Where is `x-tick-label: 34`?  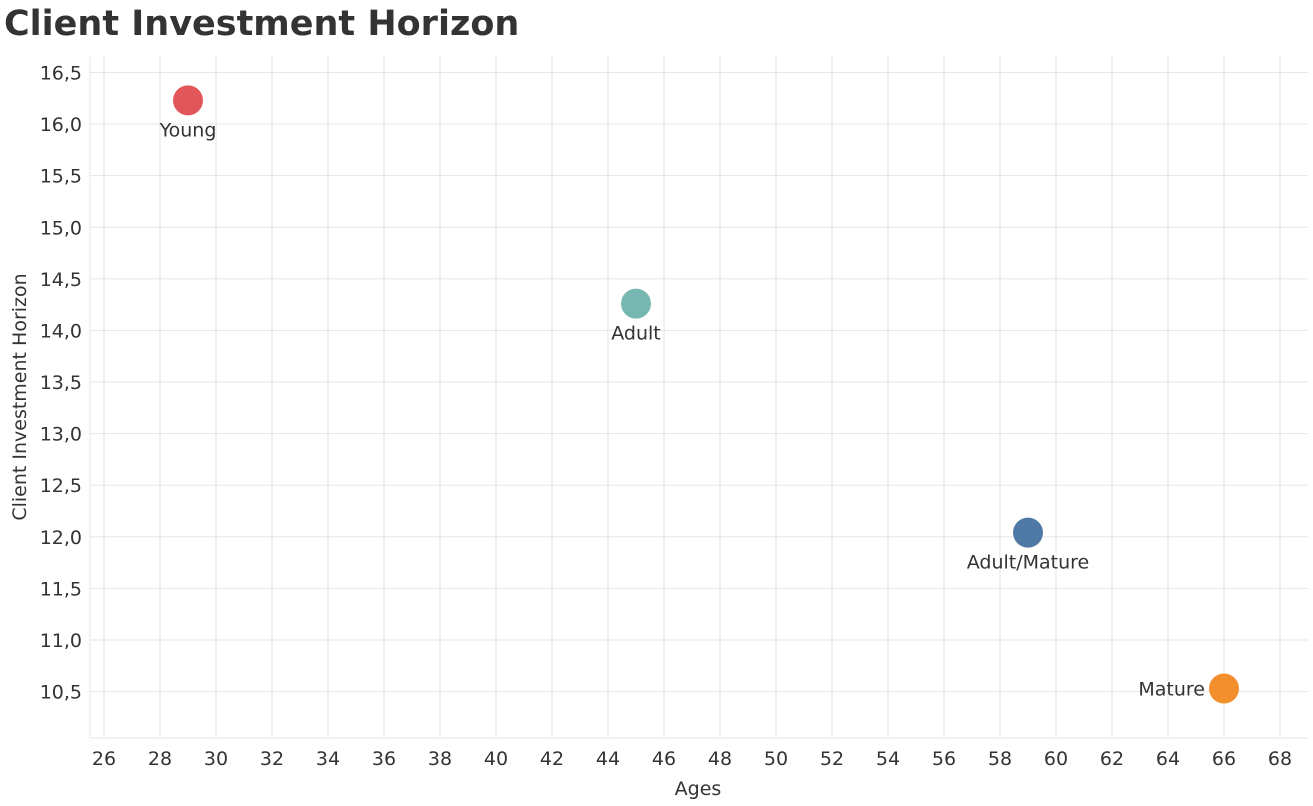 x-tick-label: 34 is located at coordinates (328, 759).